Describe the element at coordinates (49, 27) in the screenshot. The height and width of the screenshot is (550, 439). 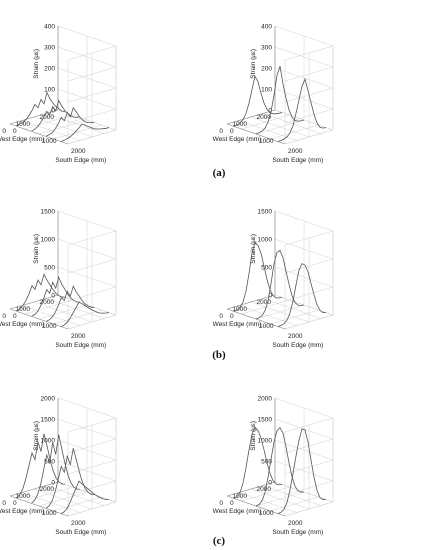
I see `z-tick-label: 400` at that location.